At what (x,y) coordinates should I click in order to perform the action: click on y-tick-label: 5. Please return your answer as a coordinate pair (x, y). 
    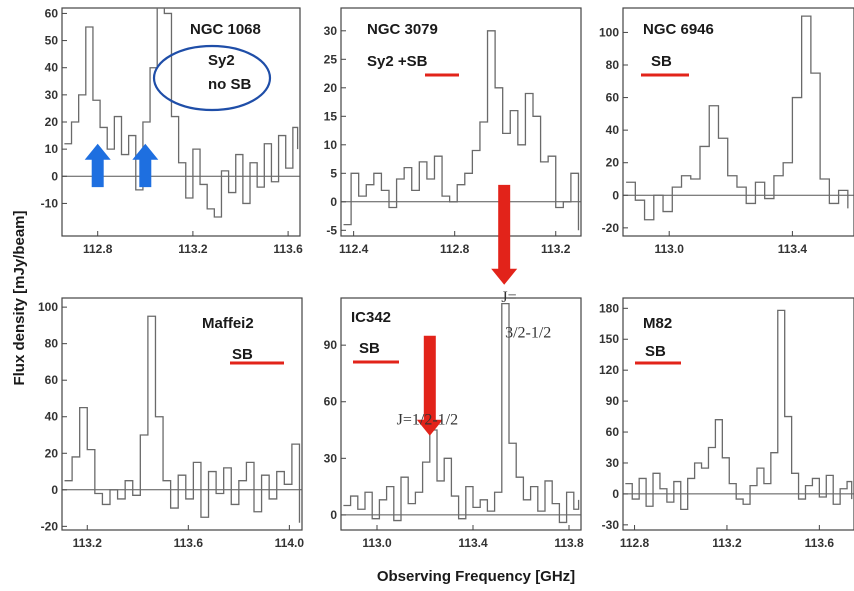
    Looking at the image, I should click on (333, 173).